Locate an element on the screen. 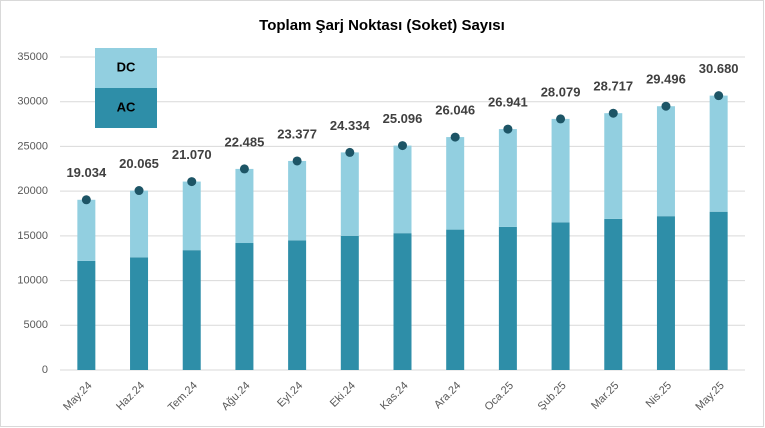 Image resolution: width=765 pixels, height=428 pixels. chart-title: Toplam Şarj Noktası (Soket) Sayısı is located at coordinates (382, 25).